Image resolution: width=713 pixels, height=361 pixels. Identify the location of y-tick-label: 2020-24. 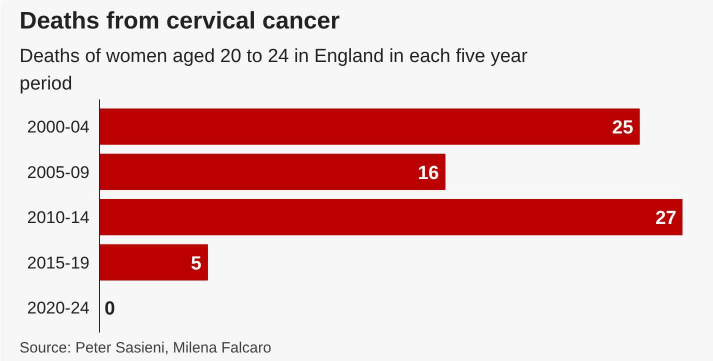
(58, 308).